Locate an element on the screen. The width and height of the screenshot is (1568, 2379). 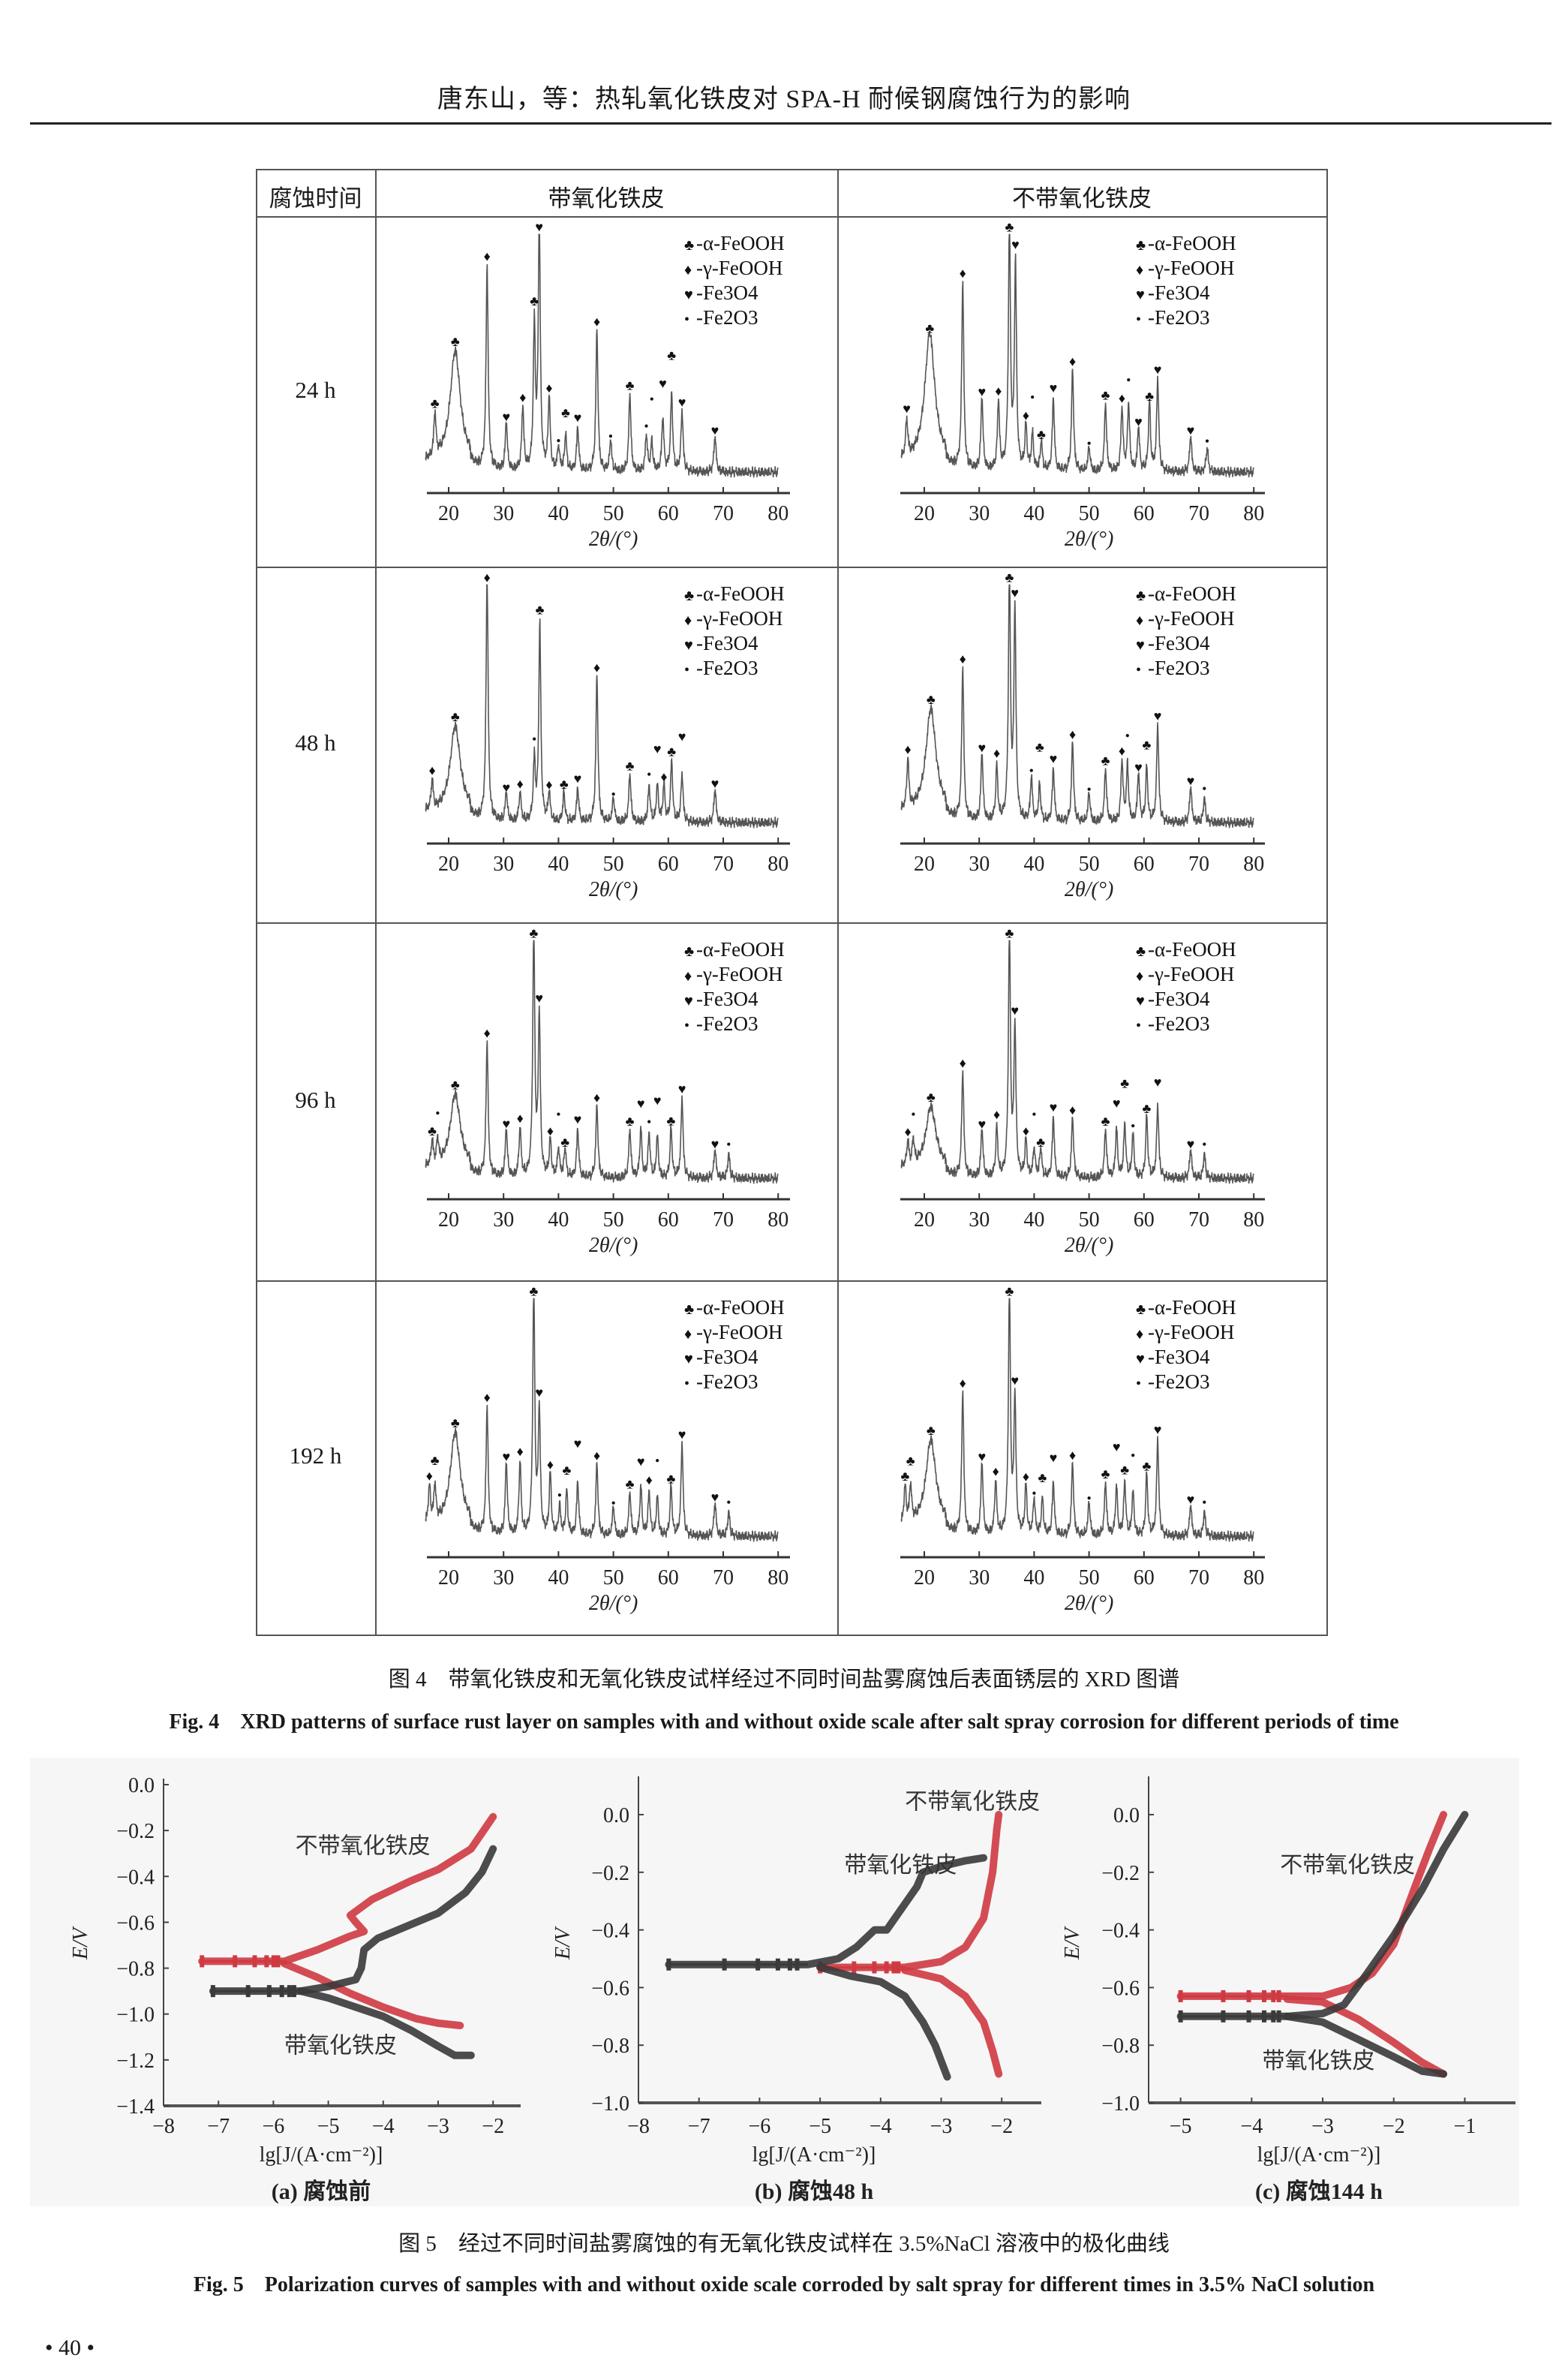
legend-label: -α-FeOOH is located at coordinates (740, 243).